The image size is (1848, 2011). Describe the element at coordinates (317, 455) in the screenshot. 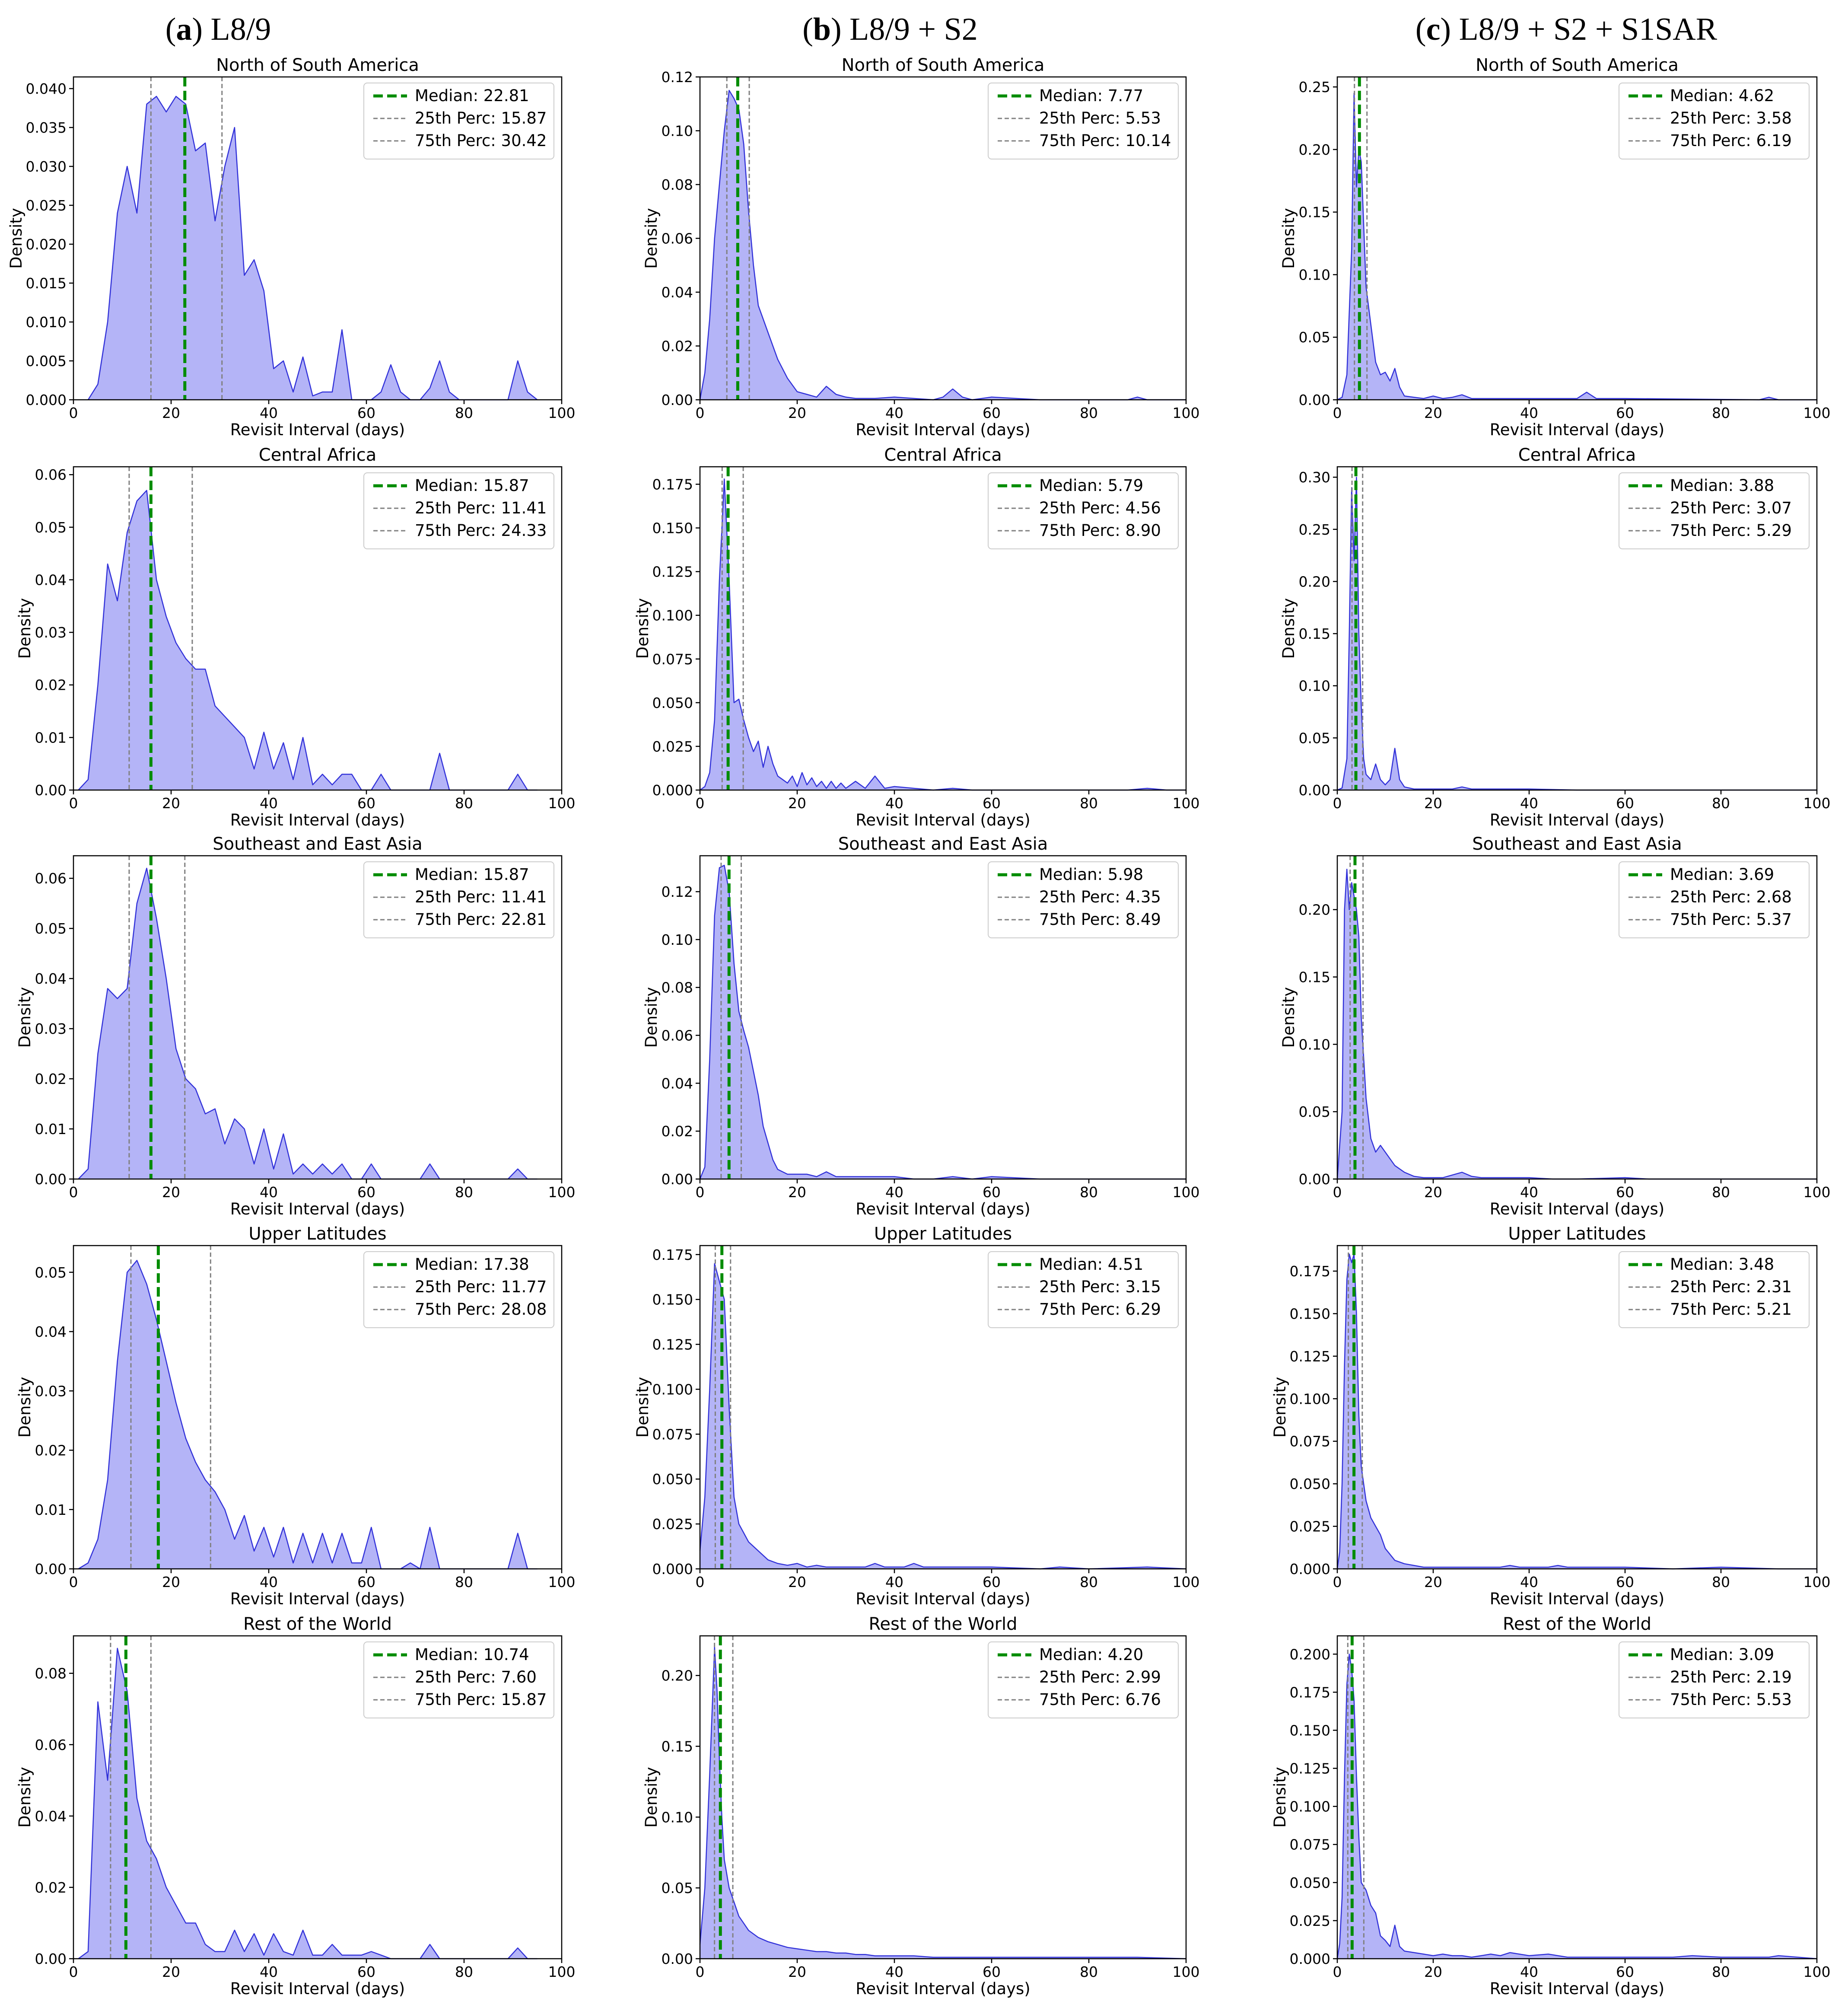

I see `panel-title: Central Africa` at that location.